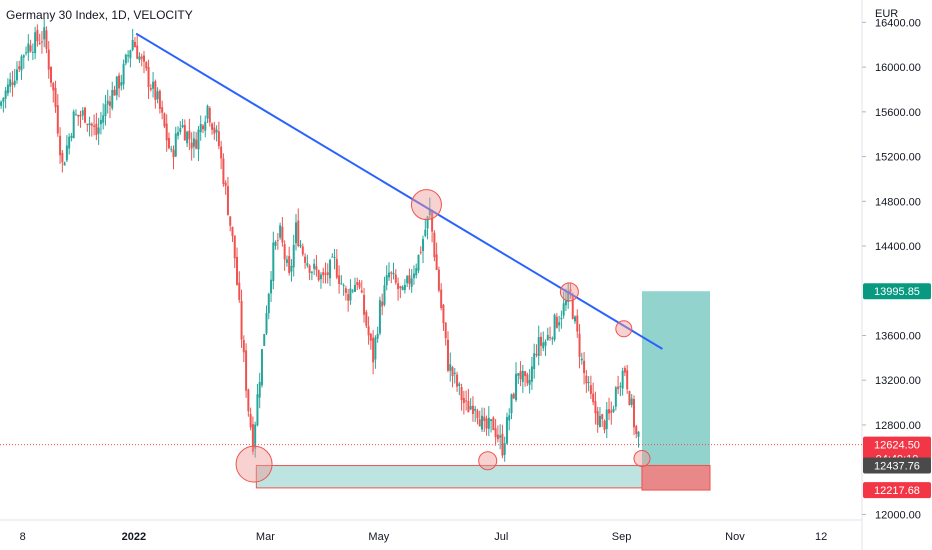 The image size is (932, 550). Describe the element at coordinates (642, 458) in the screenshot. I see `highlight-circle` at that location.